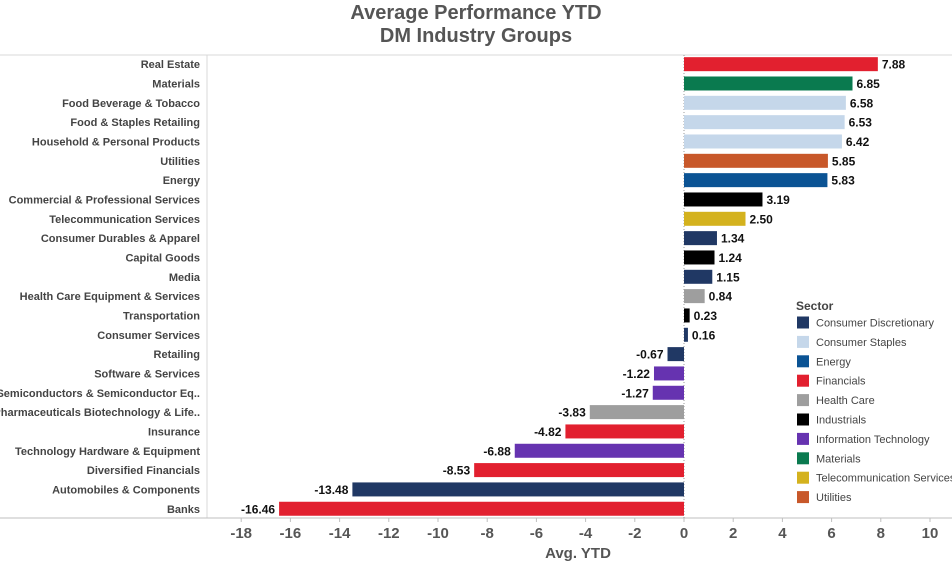 Image resolution: width=952 pixels, height=584 pixels. Describe the element at coordinates (438, 533) in the screenshot. I see `x-tick-label: -10` at that location.